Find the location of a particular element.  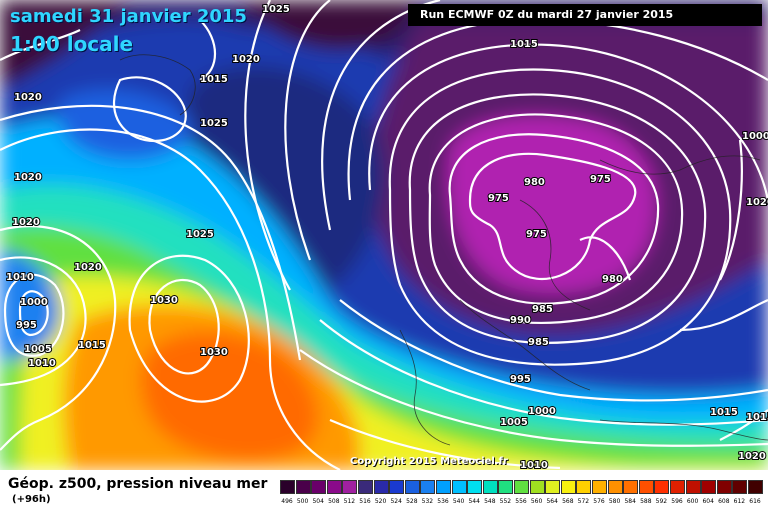

field-magenta-low is located at coordinates (552, 205).